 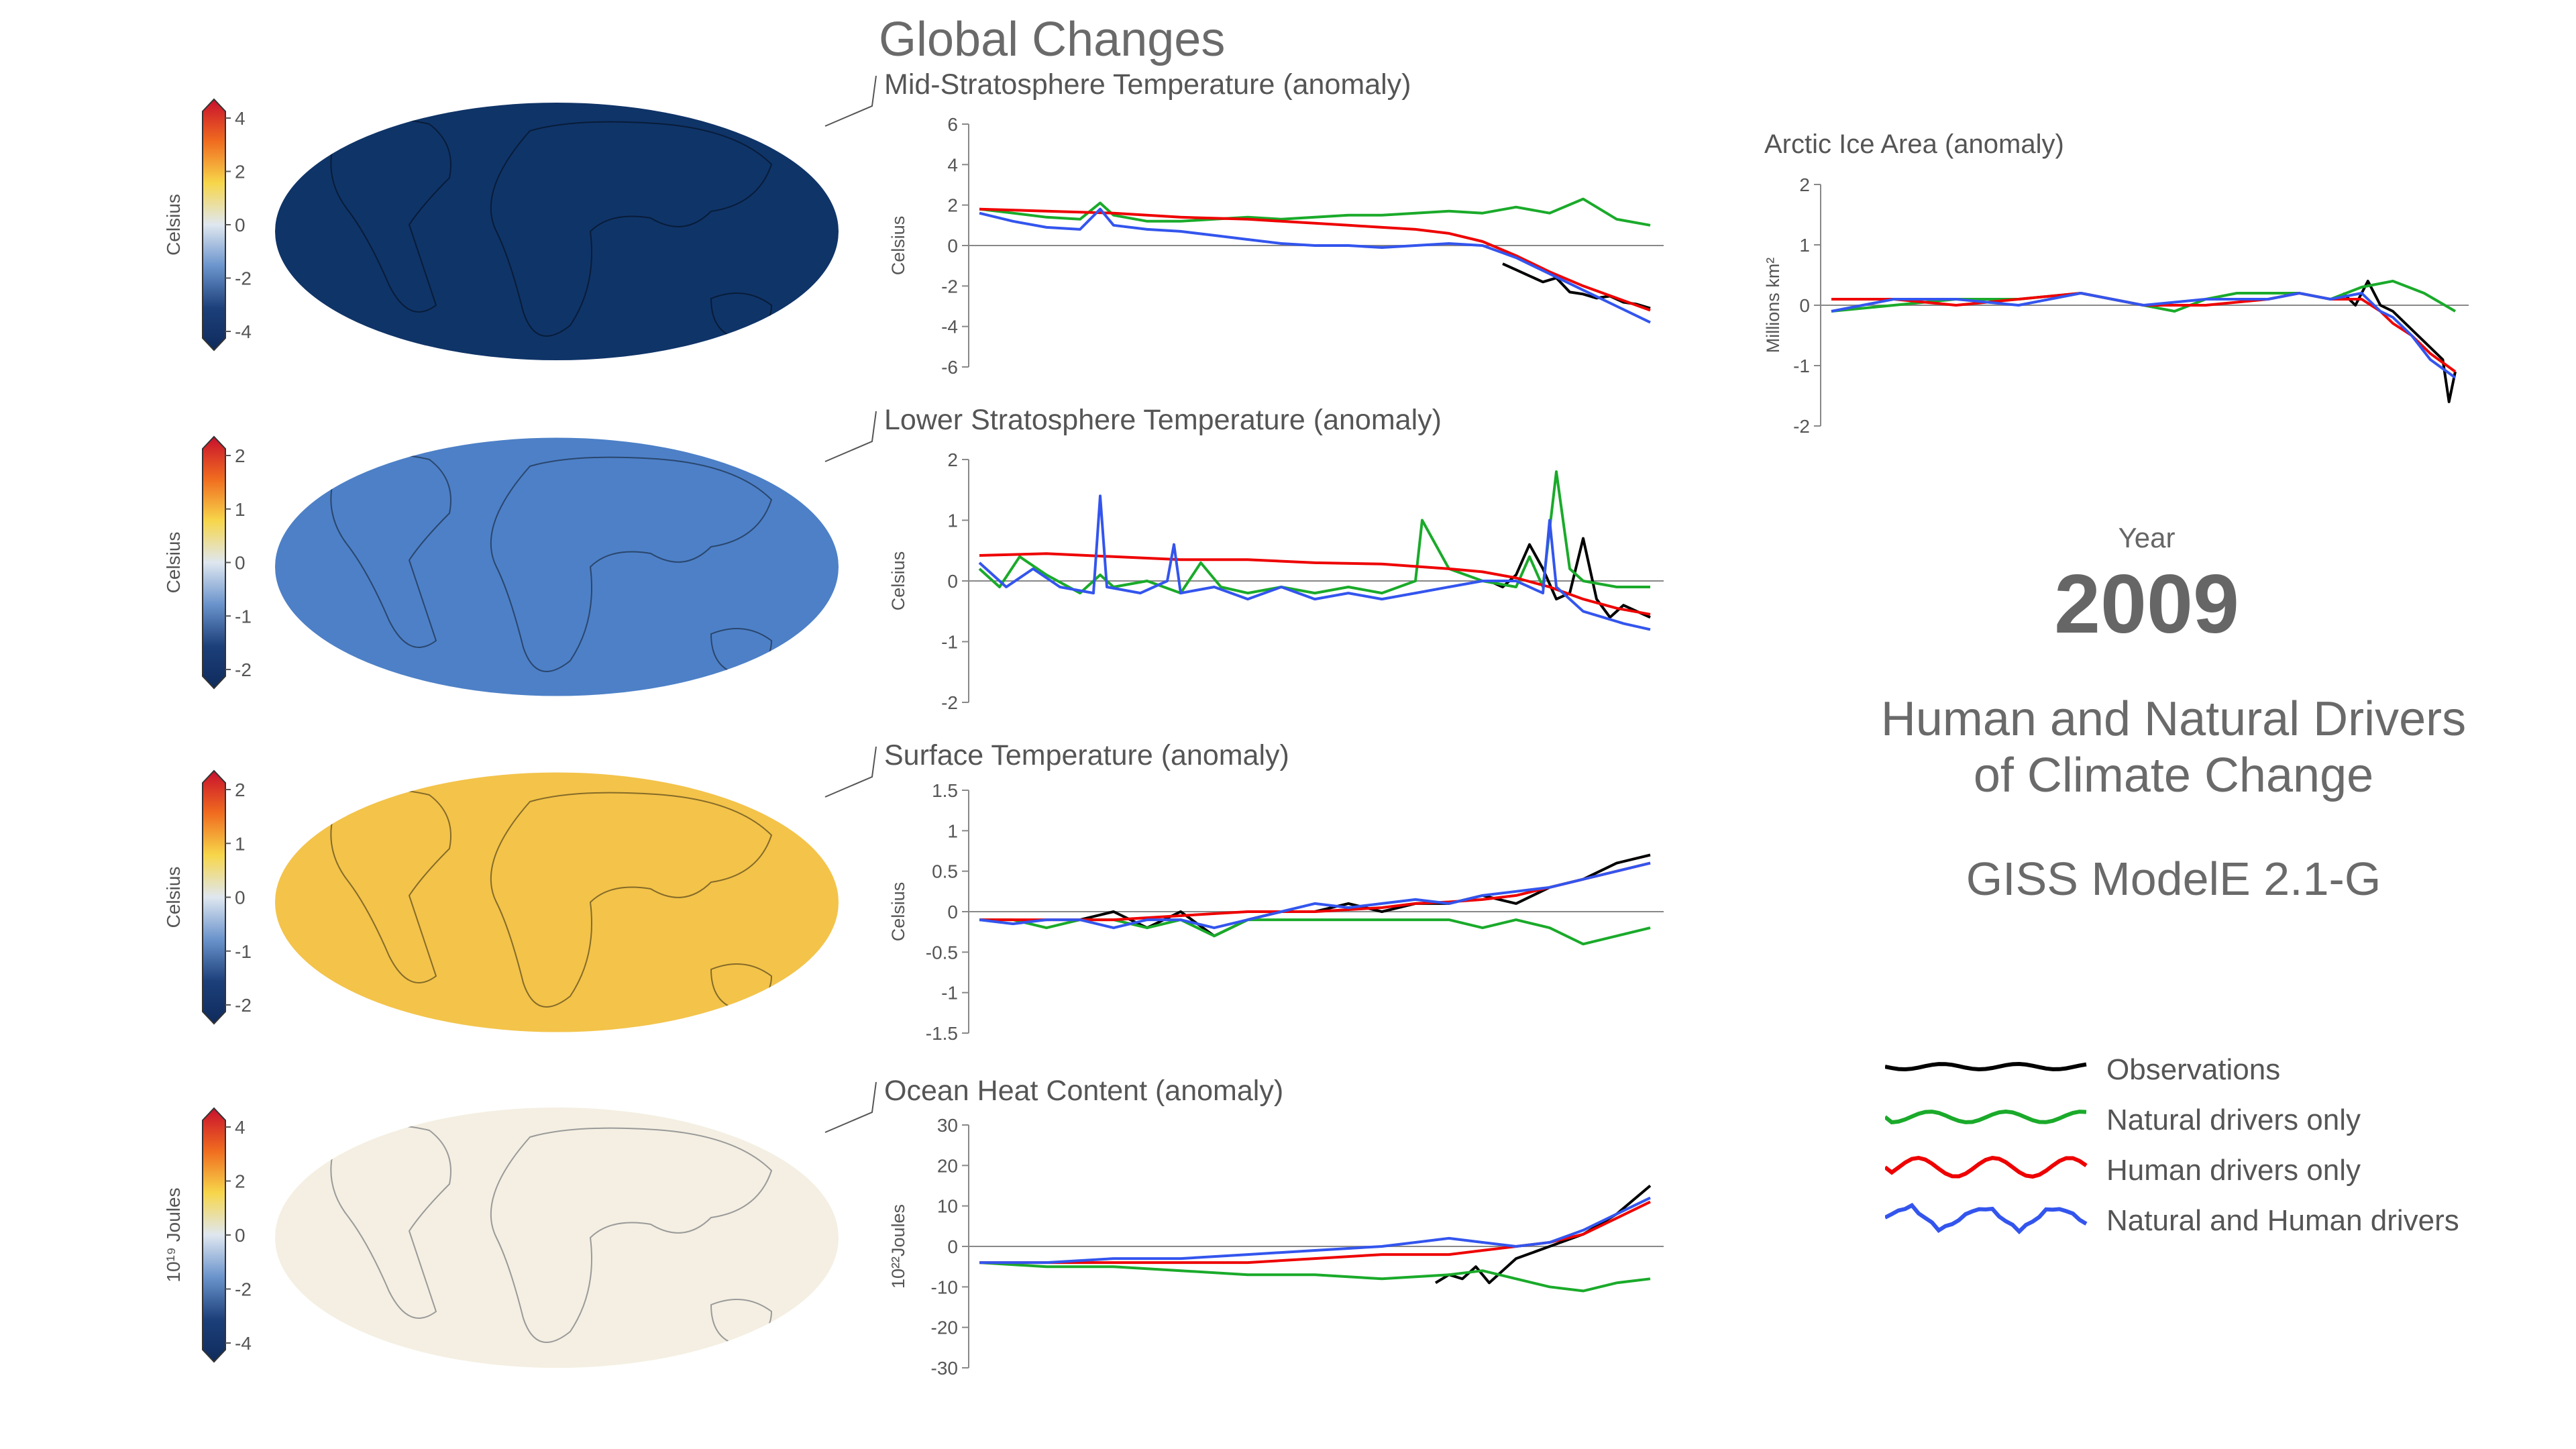 I want to click on y-tick-label: 0.5, so click(x=945, y=871).